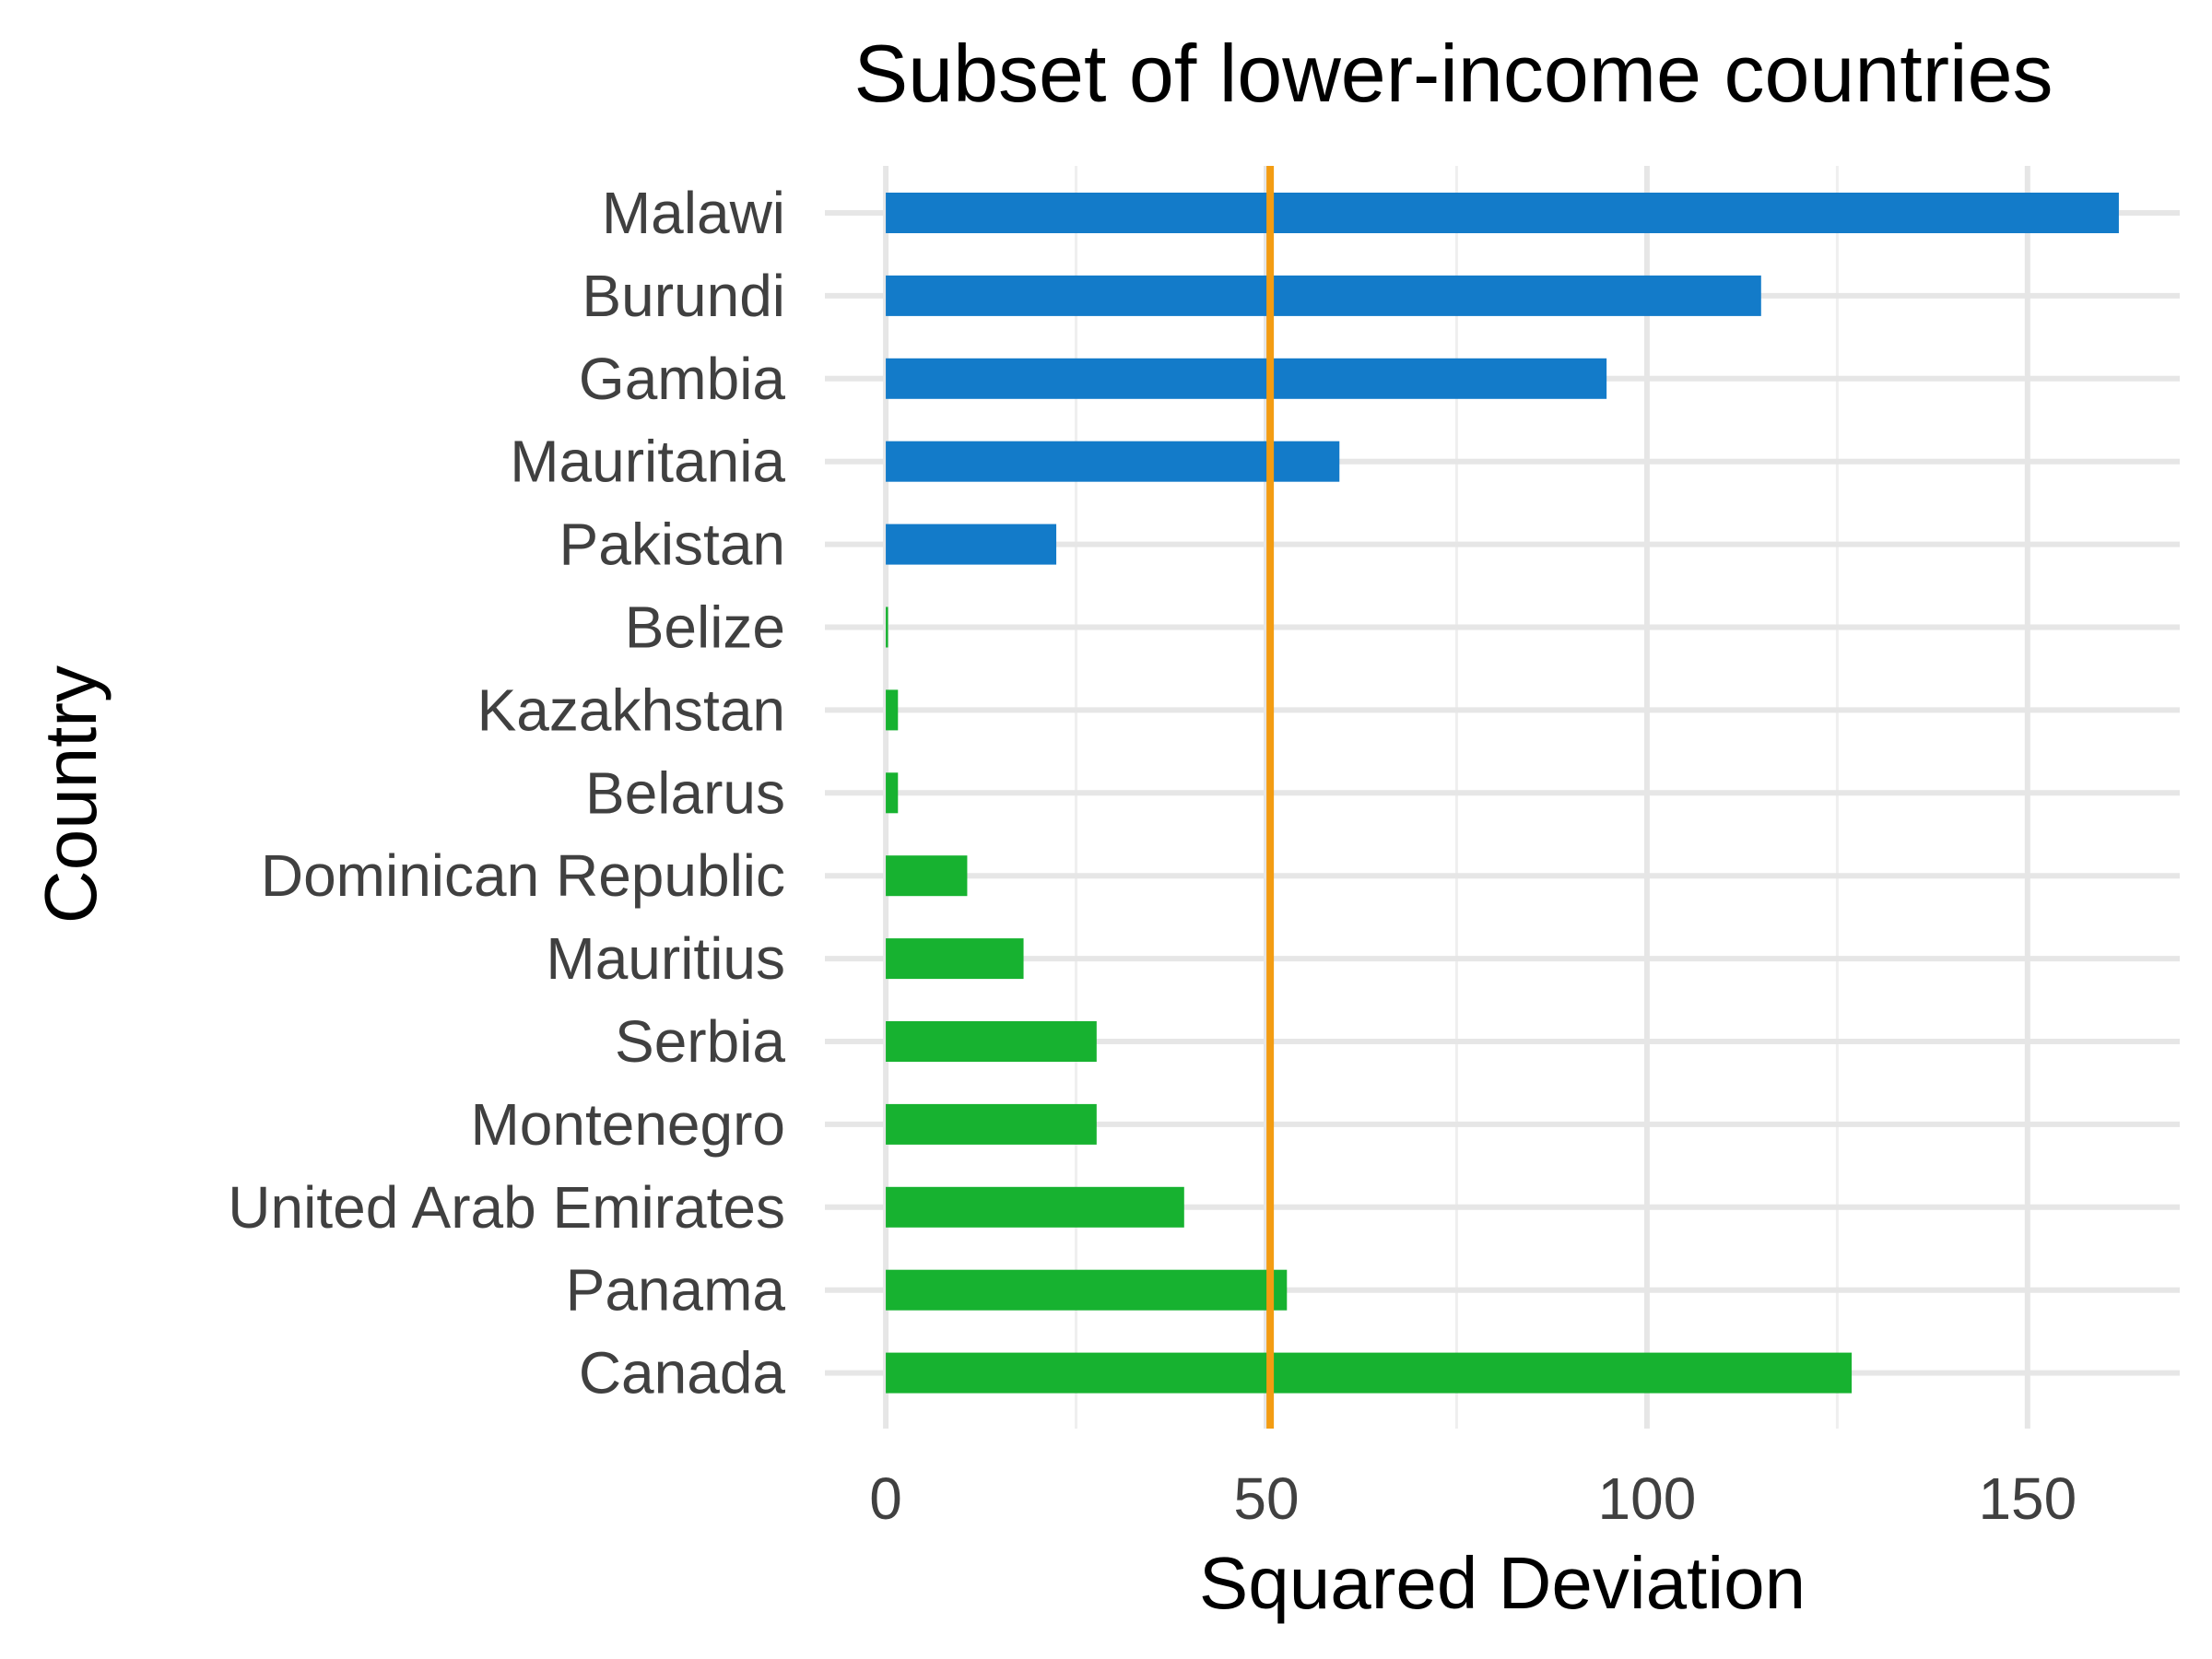 This screenshot has width=2212, height=1659. What do you see at coordinates (647, 462) in the screenshot?
I see `y-tick-label: Mauritania` at bounding box center [647, 462].